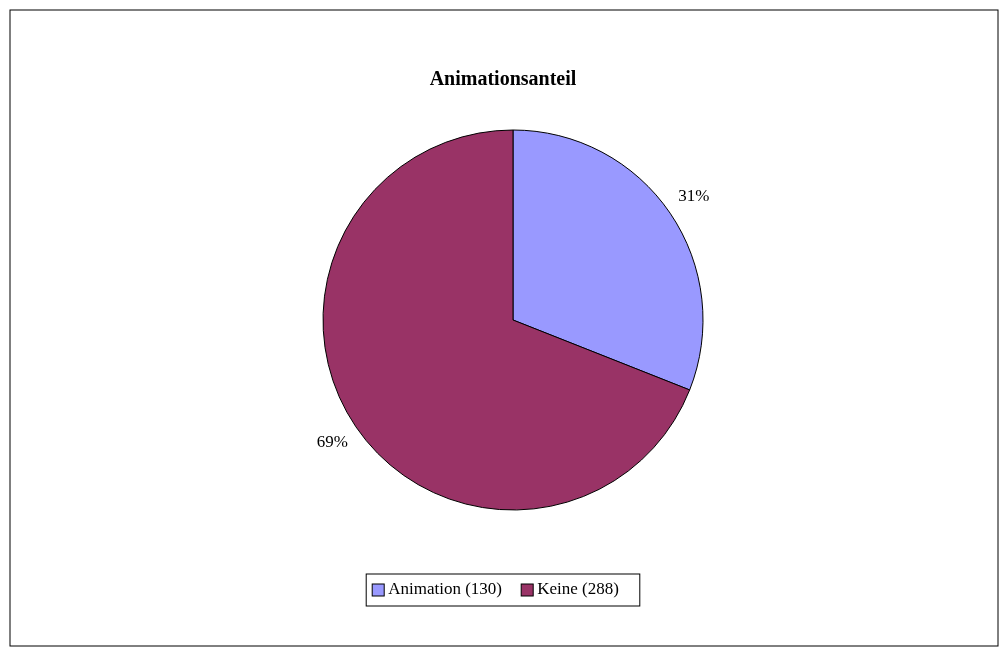 Image resolution: width=1006 pixels, height=651 pixels. I want to click on legend-label: Animation (130), so click(445, 588).